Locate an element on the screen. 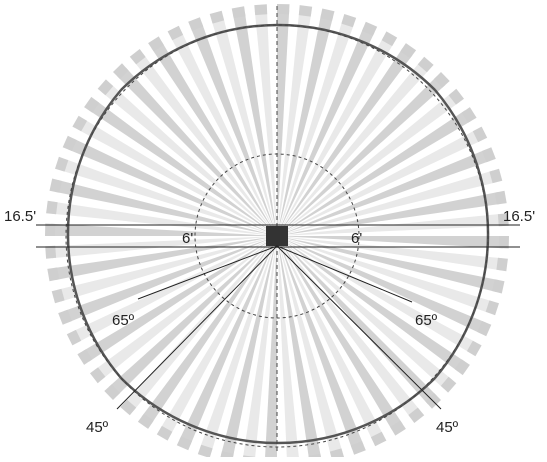  label-angle-65-left: 65º is located at coordinates (123, 320).